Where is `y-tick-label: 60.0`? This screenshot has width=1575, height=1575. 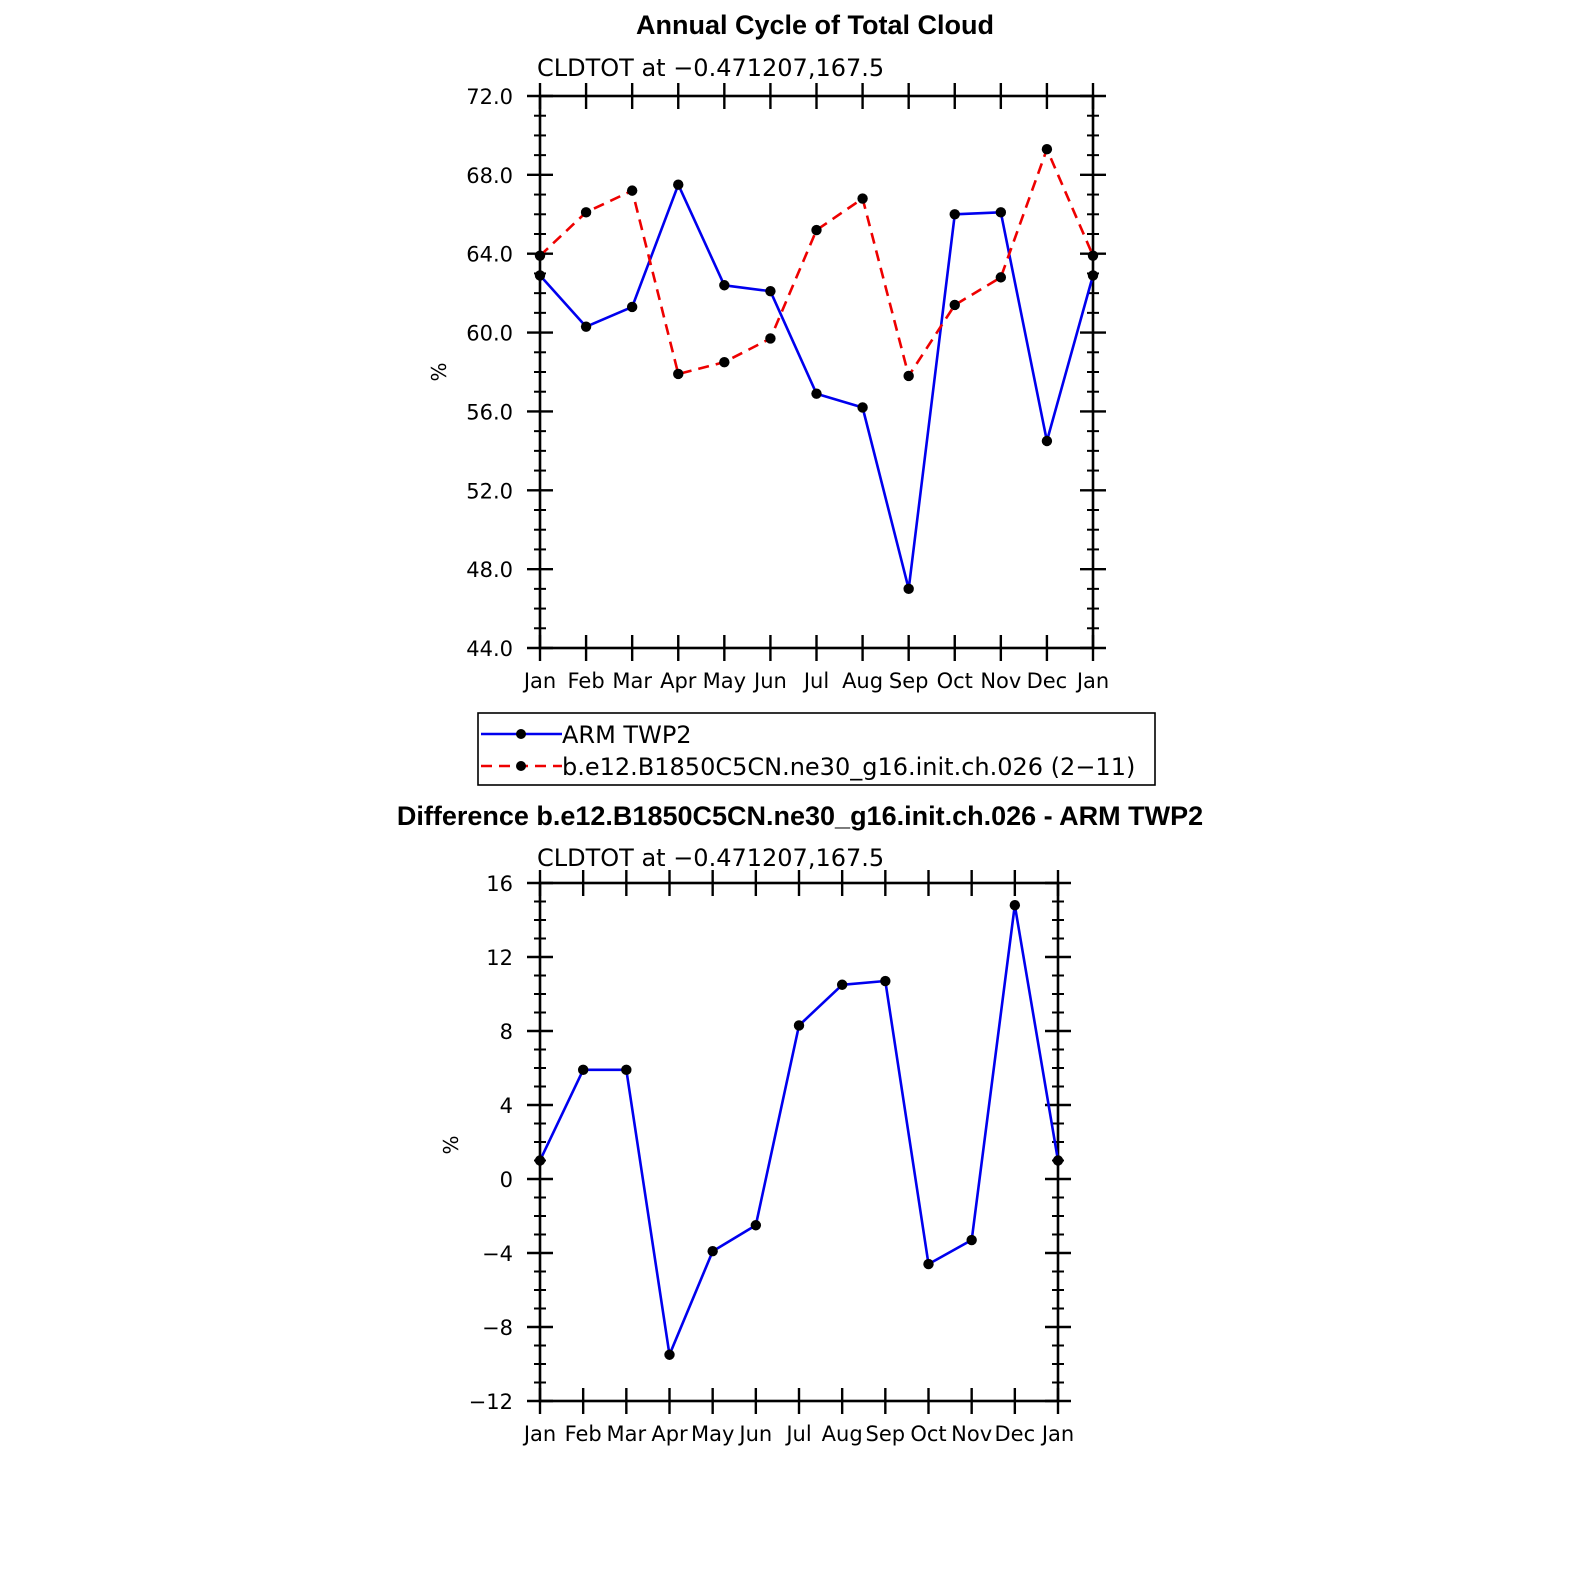 y-tick-label: 60.0 is located at coordinates (489, 334).